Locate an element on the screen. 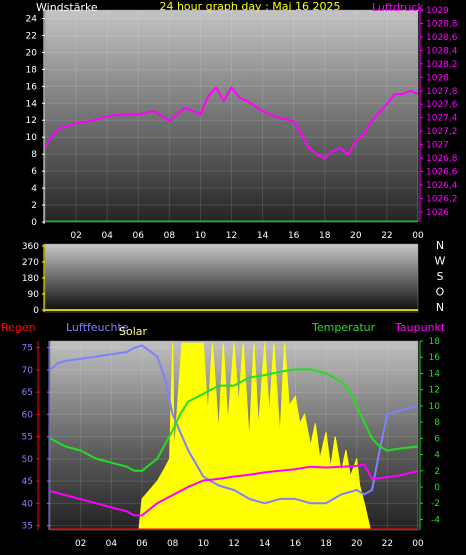 Image resolution: width=466 pixels, height=555 pixels. y-axis-left-3: 35 40 45 50 55 60 65 70 75 is located at coordinates (36, 436).